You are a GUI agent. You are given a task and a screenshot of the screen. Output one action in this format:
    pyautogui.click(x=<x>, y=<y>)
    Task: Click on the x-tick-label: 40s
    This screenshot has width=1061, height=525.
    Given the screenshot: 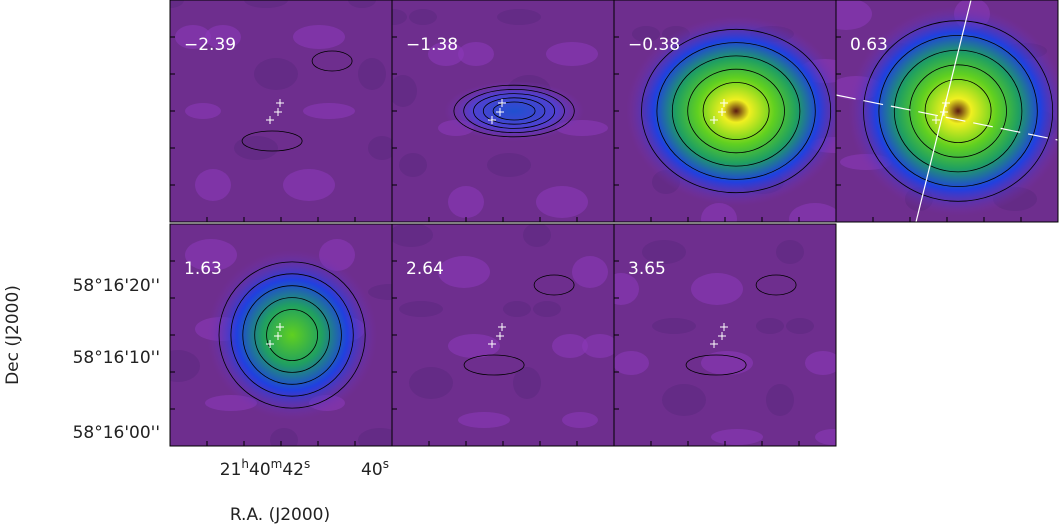 What is the action you would take?
    pyautogui.click(x=375, y=468)
    